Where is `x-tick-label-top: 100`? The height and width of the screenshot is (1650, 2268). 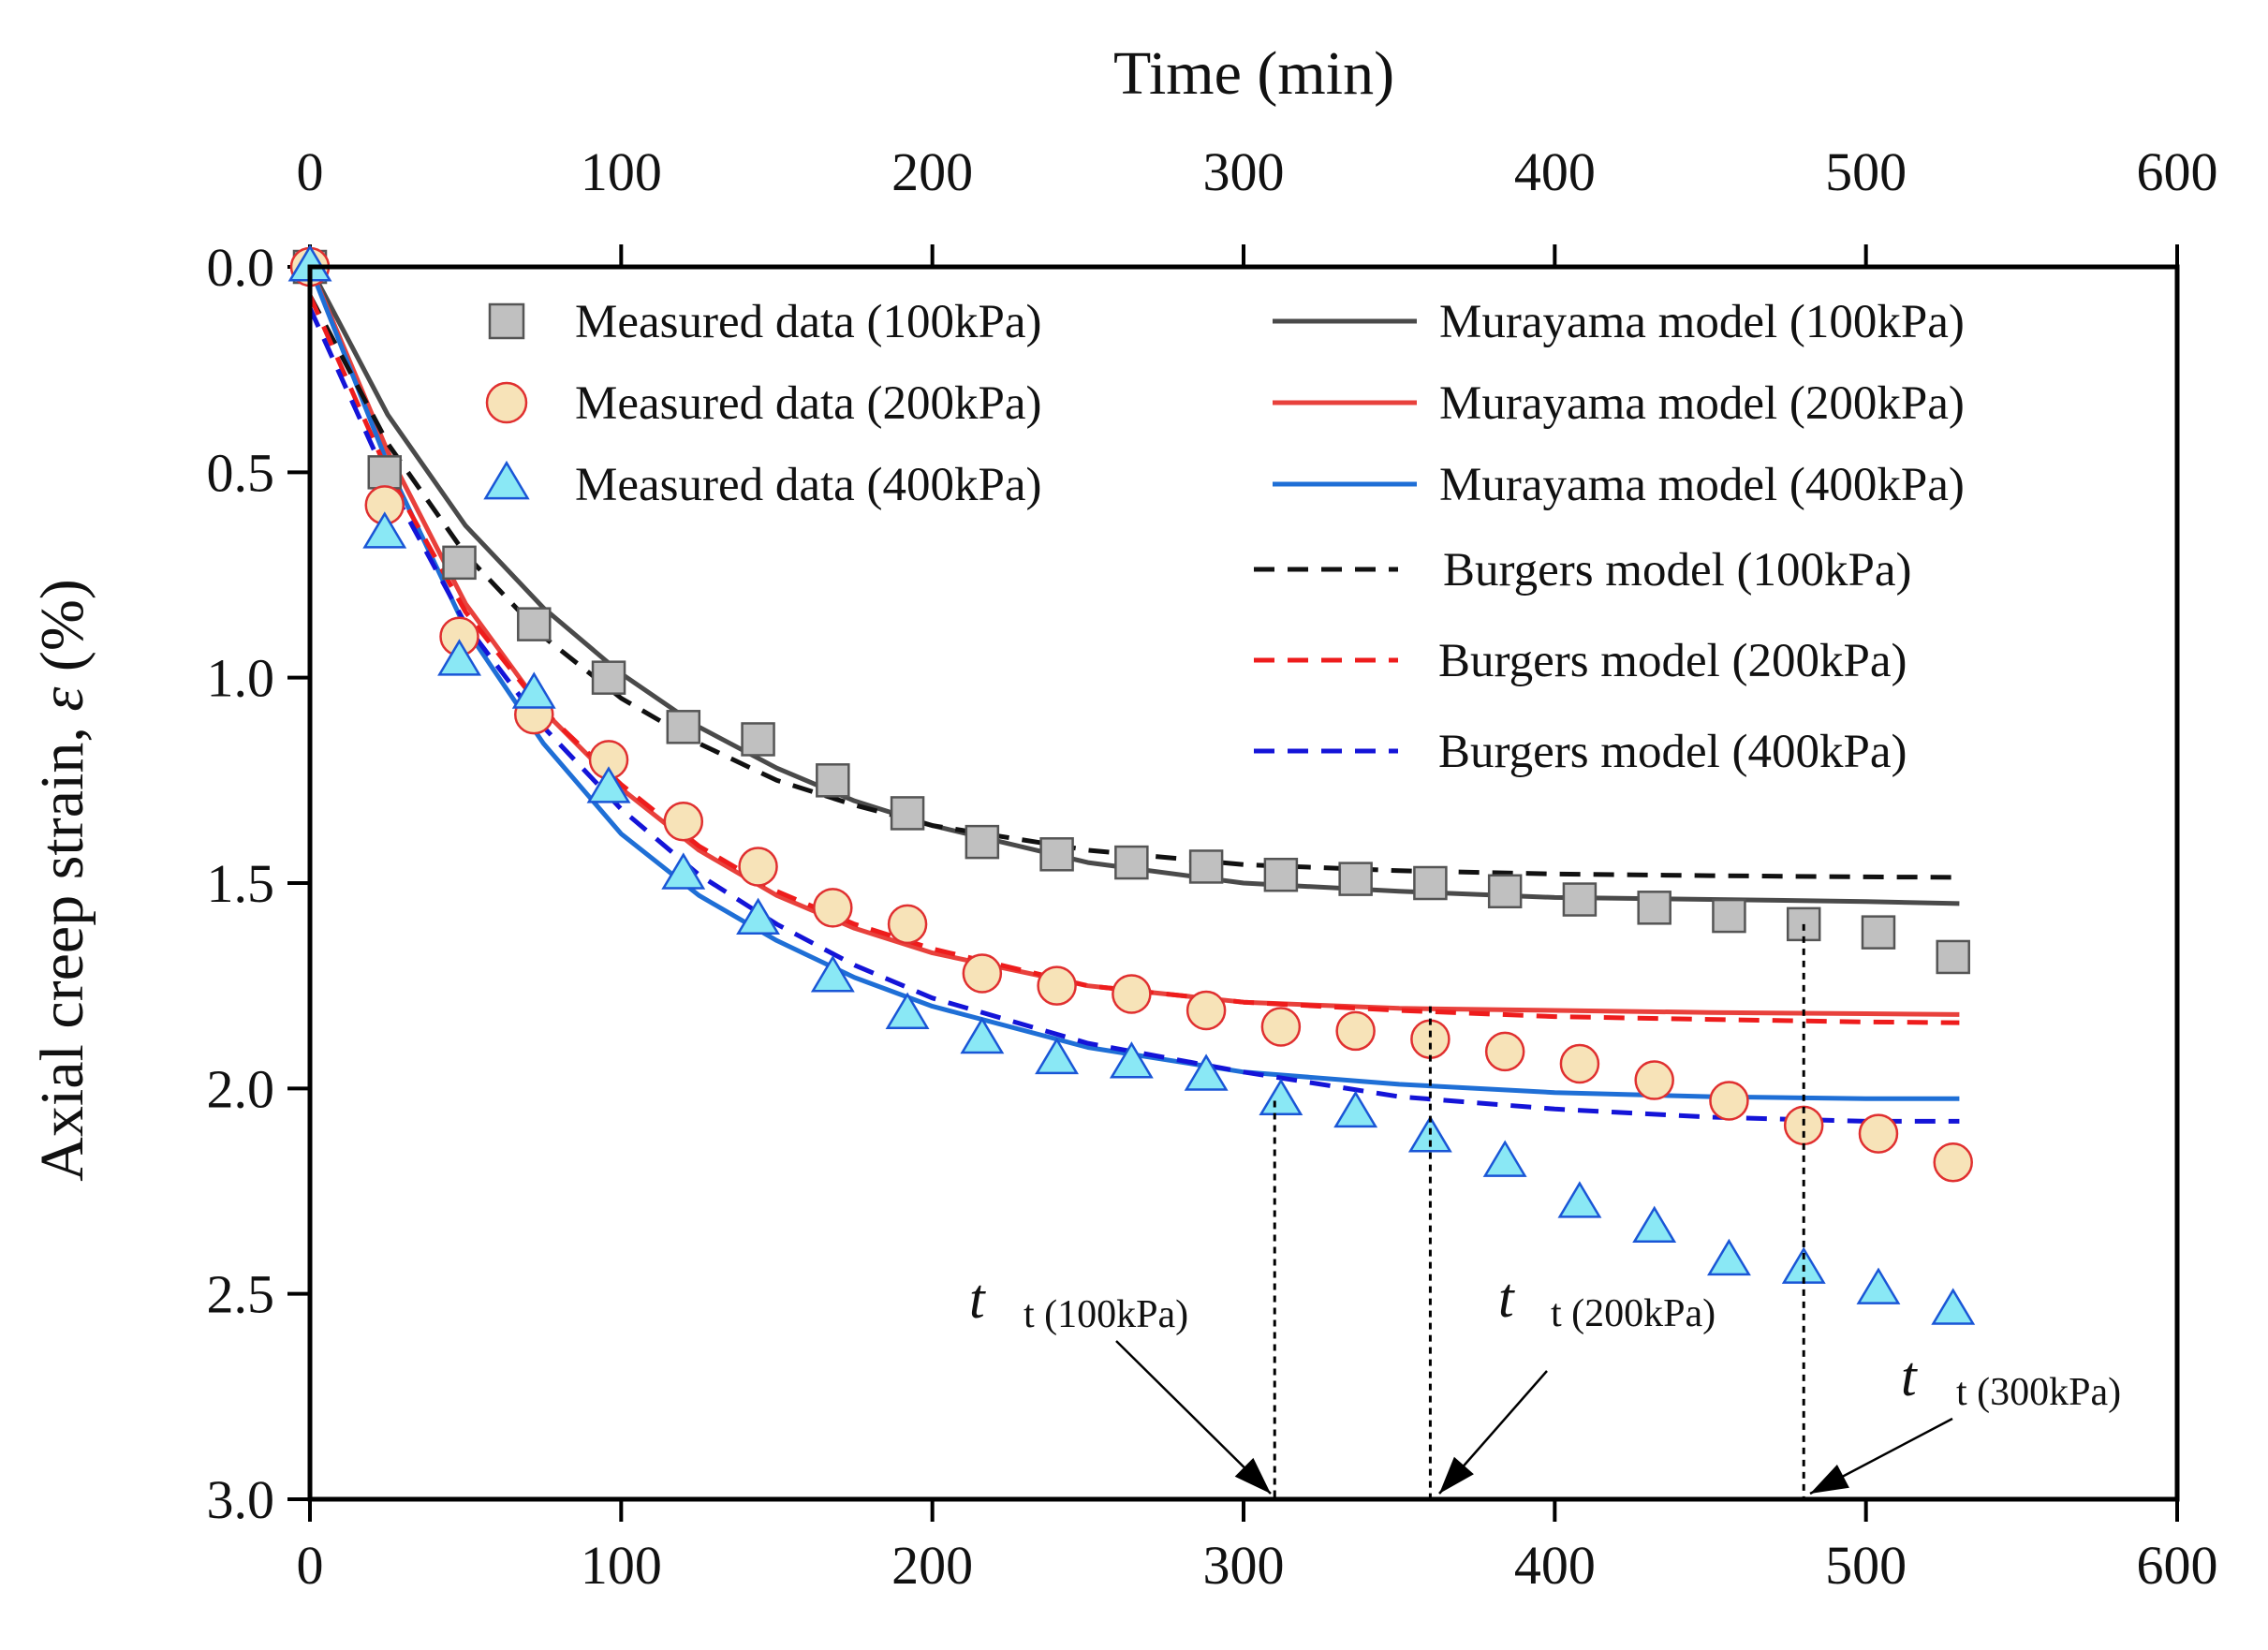 x-tick-label-top: 100 is located at coordinates (621, 171).